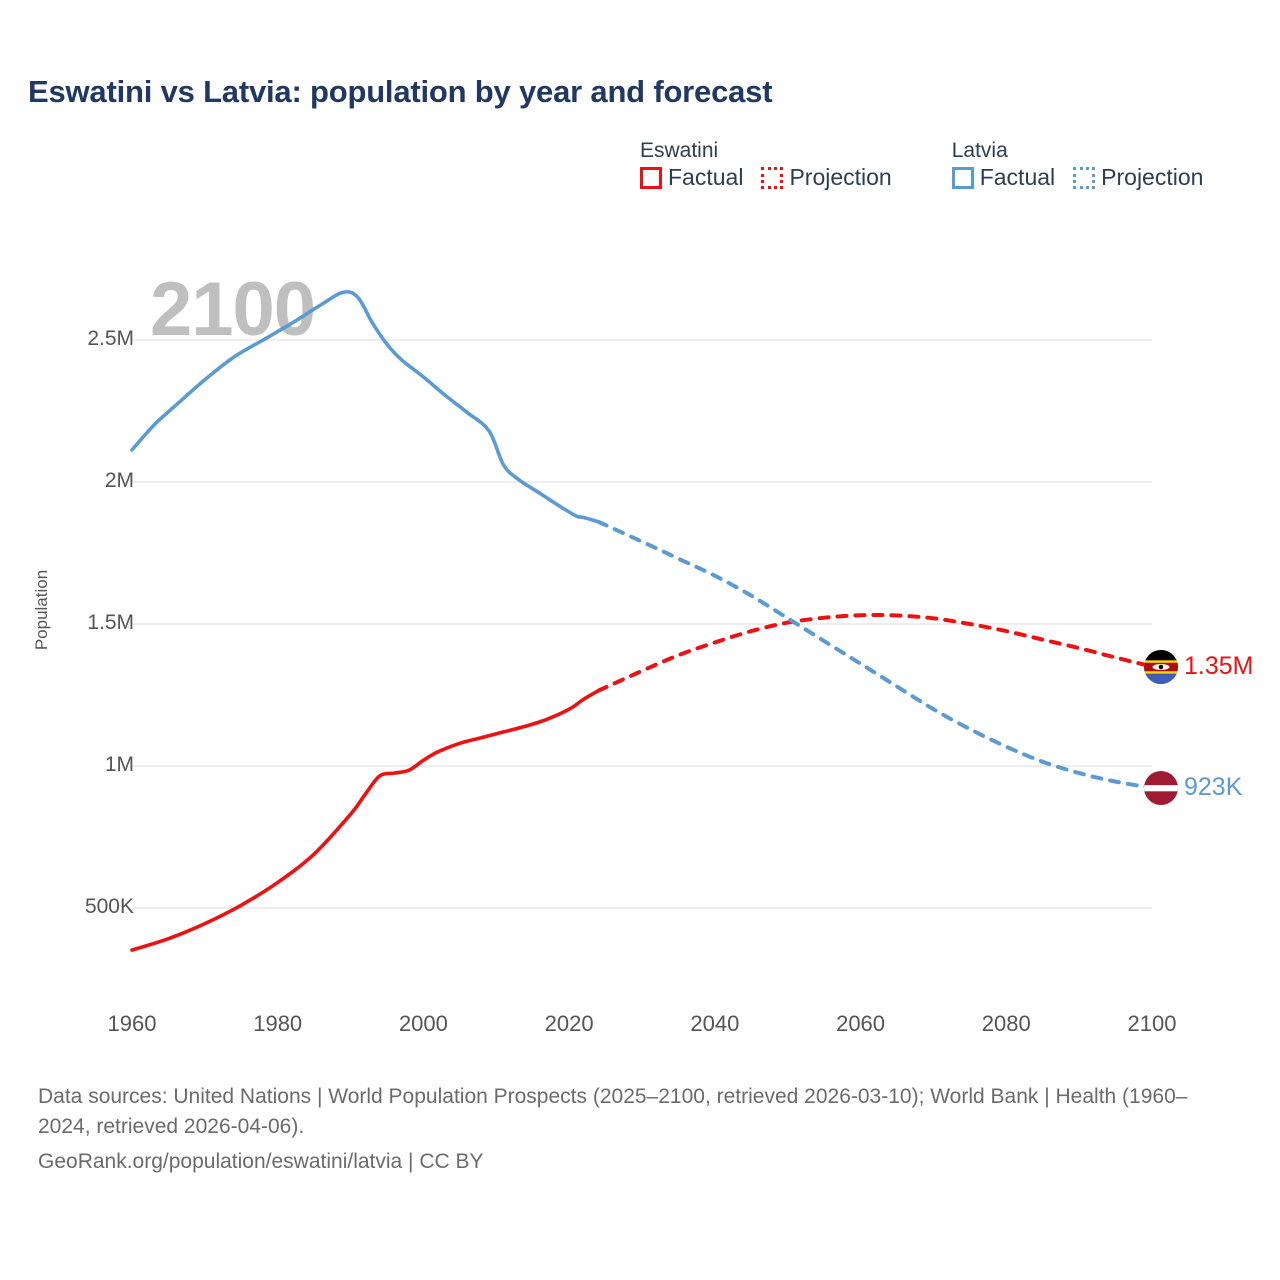  What do you see at coordinates (119, 480) in the screenshot?
I see `y-tick-label-2M: 2M` at bounding box center [119, 480].